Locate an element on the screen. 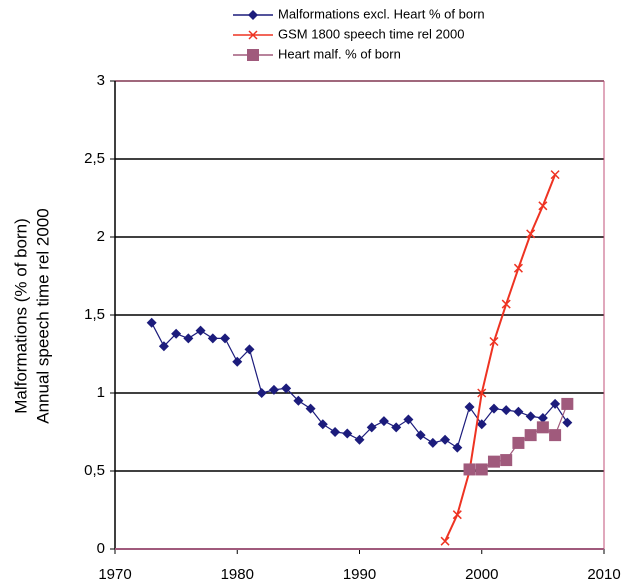 The height and width of the screenshot is (585, 631). legend-label: Heart malf. % of born is located at coordinates (339, 53).